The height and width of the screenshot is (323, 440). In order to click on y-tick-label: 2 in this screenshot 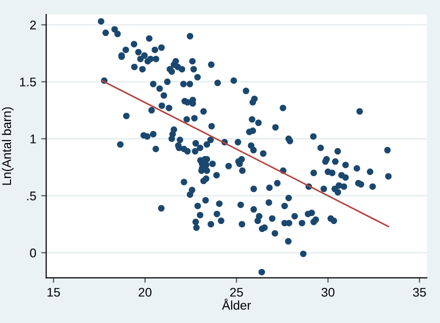, I will do `click(33, 25)`.